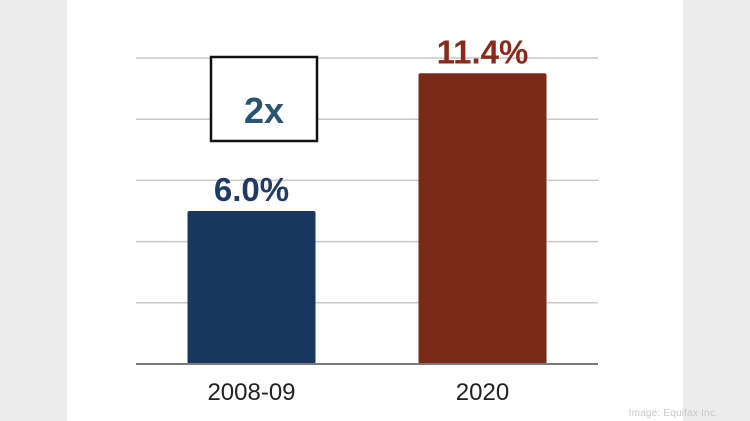  What do you see at coordinates (251, 392) in the screenshot?
I see `tick-label-2008-09: 2008-09` at bounding box center [251, 392].